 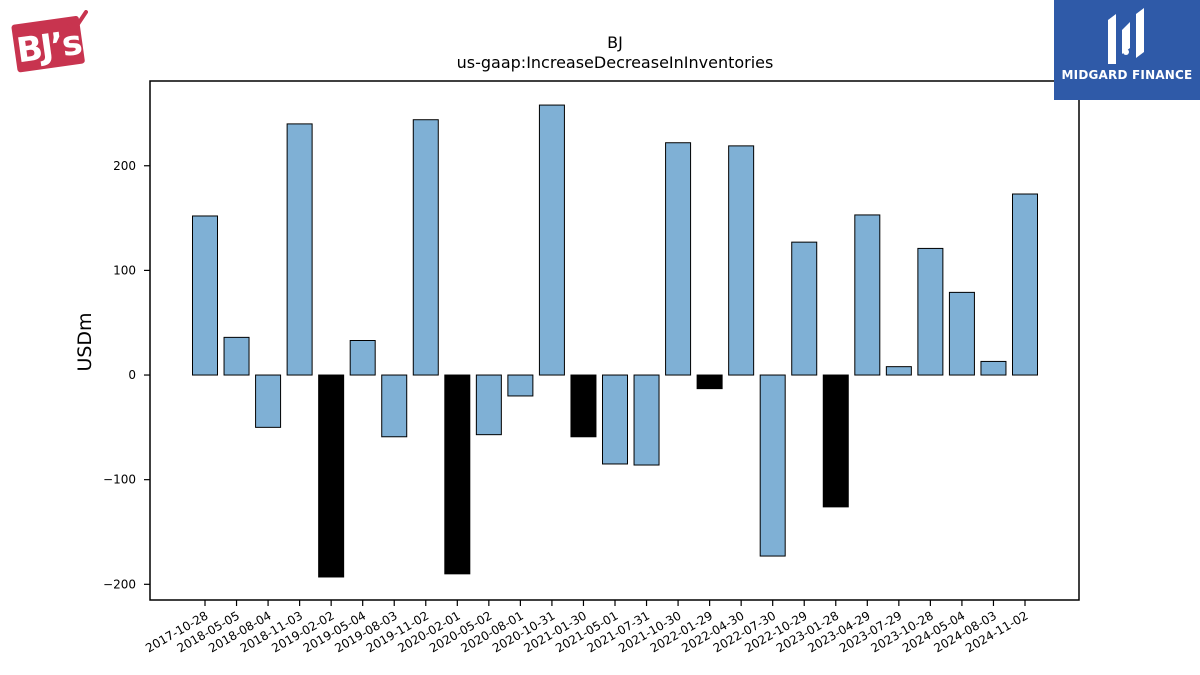 What do you see at coordinates (615, 62) in the screenshot?
I see `chart-subtitle: us-gaap:IncreaseDecreaseInInventories` at bounding box center [615, 62].